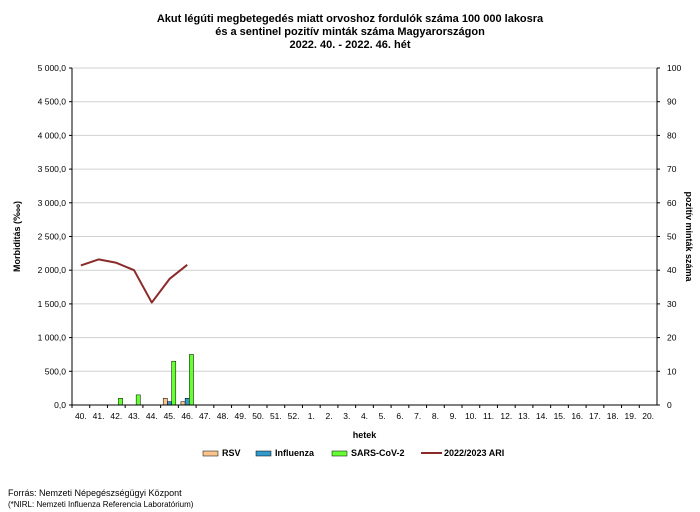 The image size is (700, 512). I want to click on x-tick-label: 14., so click(542, 416).